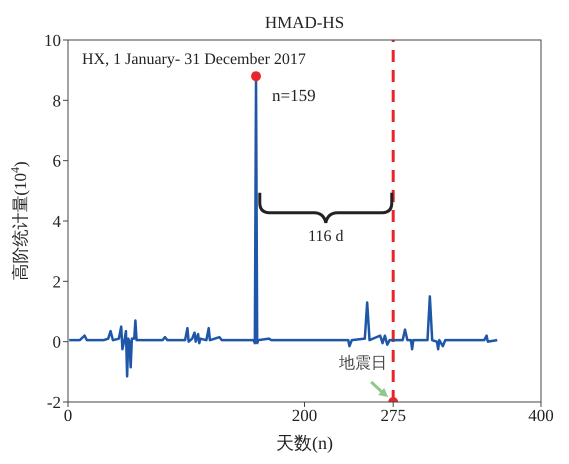 The height and width of the screenshot is (464, 569). Describe the element at coordinates (53, 402) in the screenshot. I see `y-tick-label: -2` at that location.